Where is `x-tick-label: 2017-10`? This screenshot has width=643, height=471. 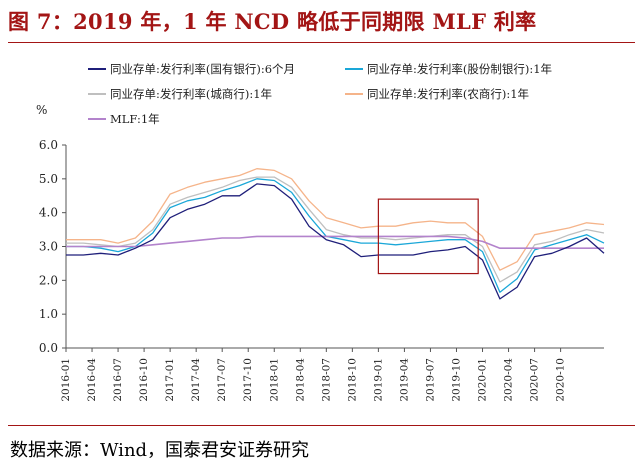
x-tick-label: 2017-10 is located at coordinates (248, 380).